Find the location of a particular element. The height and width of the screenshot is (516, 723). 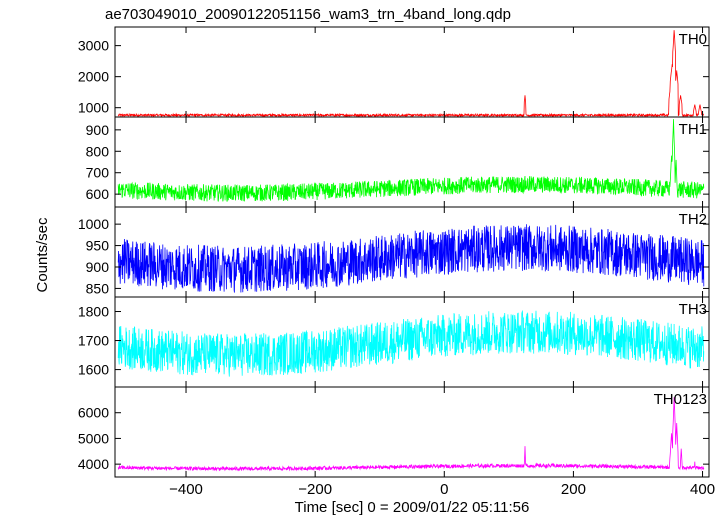

x-axis-label: Time [sec] 0 = 2009/01/22 05:11:56 is located at coordinates (412, 507).